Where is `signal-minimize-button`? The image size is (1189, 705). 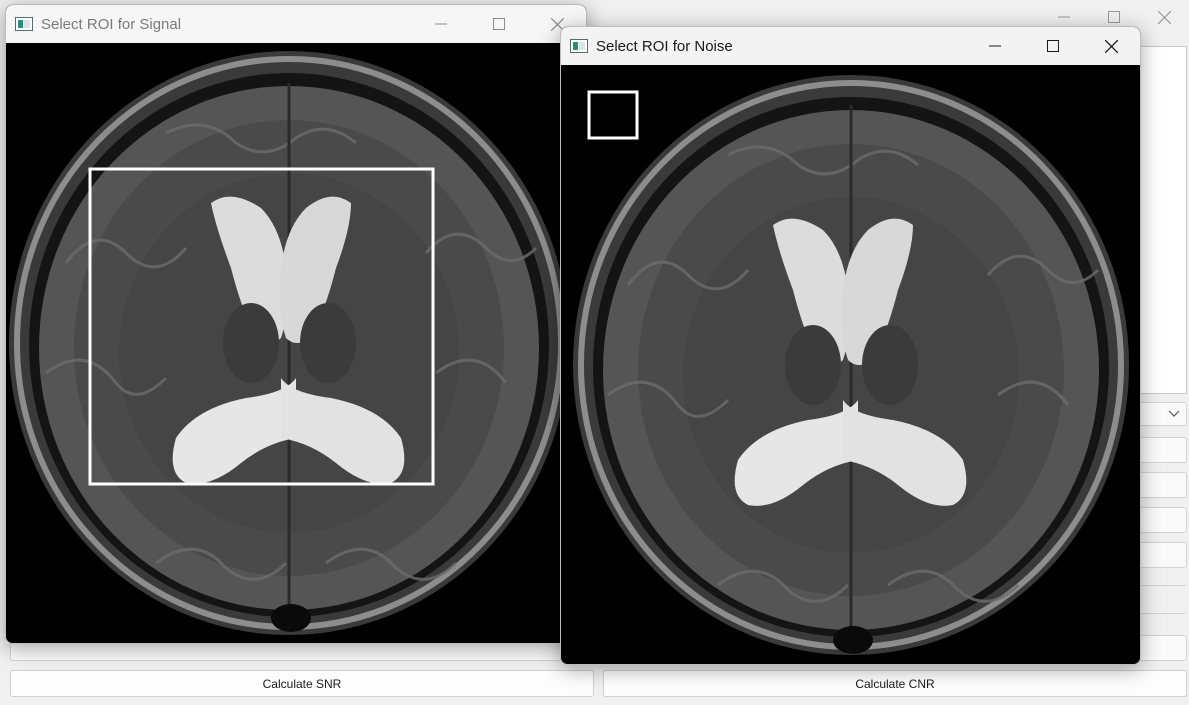 signal-minimize-button is located at coordinates (441, 24).